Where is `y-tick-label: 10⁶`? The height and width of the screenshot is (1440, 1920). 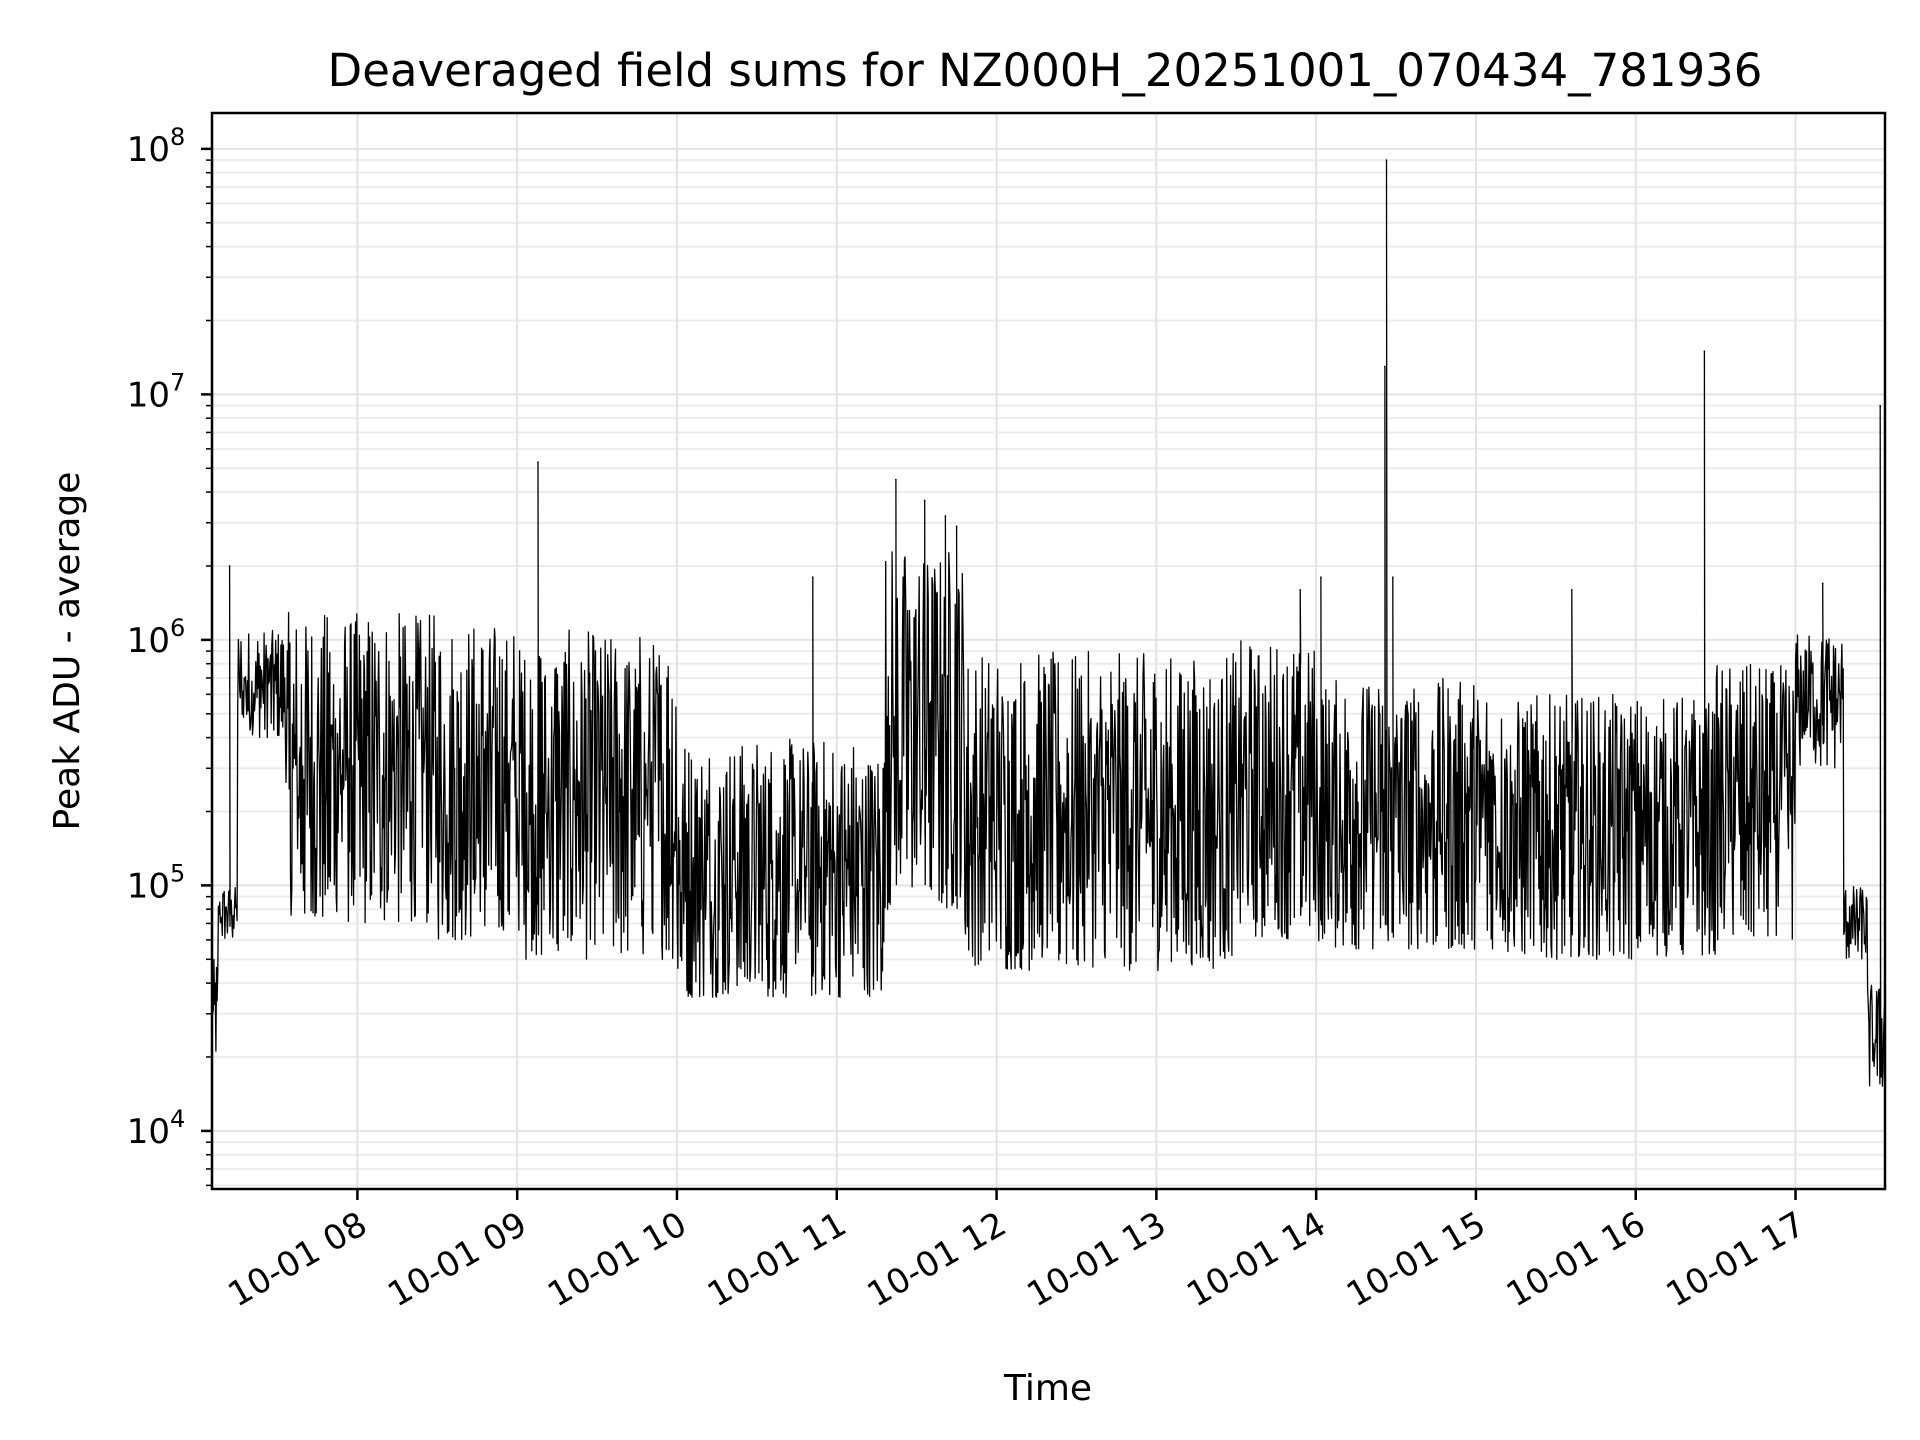 y-tick-label: 10⁶ is located at coordinates (156, 637).